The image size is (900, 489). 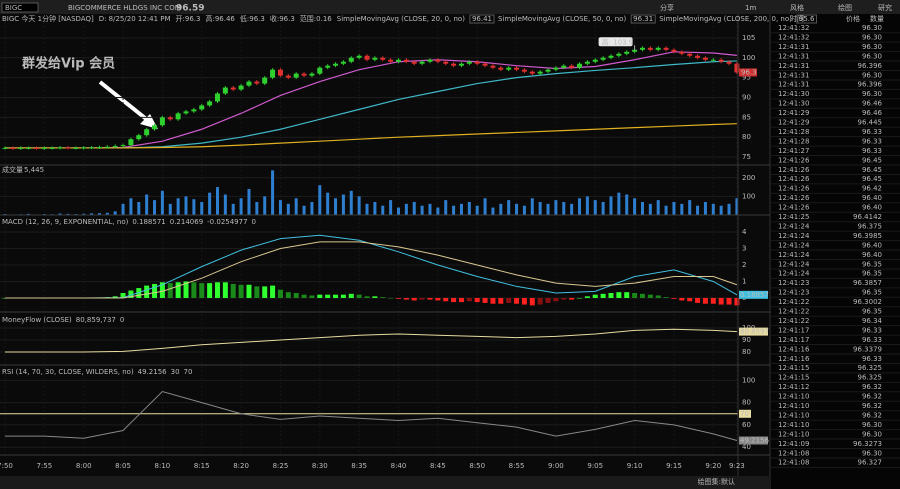 What do you see at coordinates (148, 222) in the screenshot?
I see `macd-readout: 0.188571` at bounding box center [148, 222].